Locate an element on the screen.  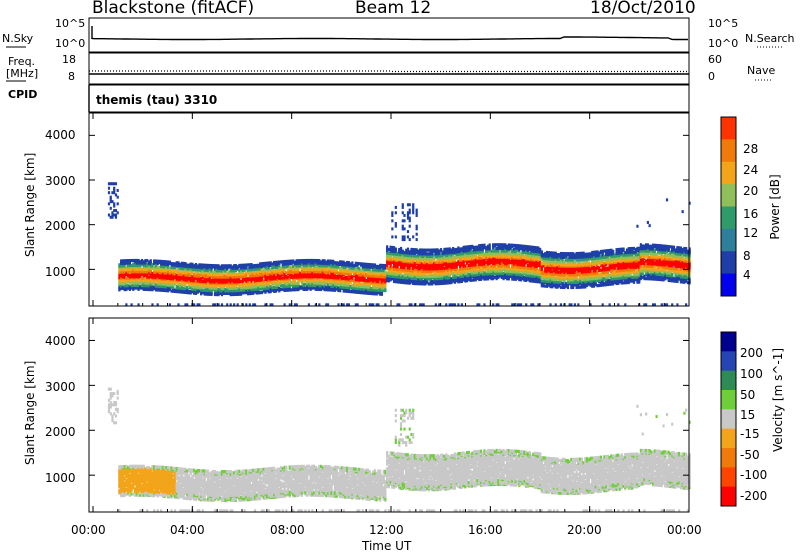
power-colorbar-tick: 4 is located at coordinates (747, 275).